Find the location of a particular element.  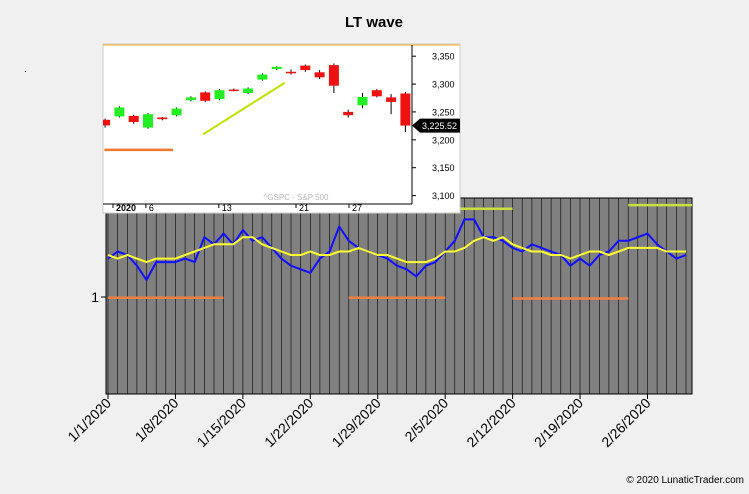

inset-price-label: 3,300 is located at coordinates (443, 85).